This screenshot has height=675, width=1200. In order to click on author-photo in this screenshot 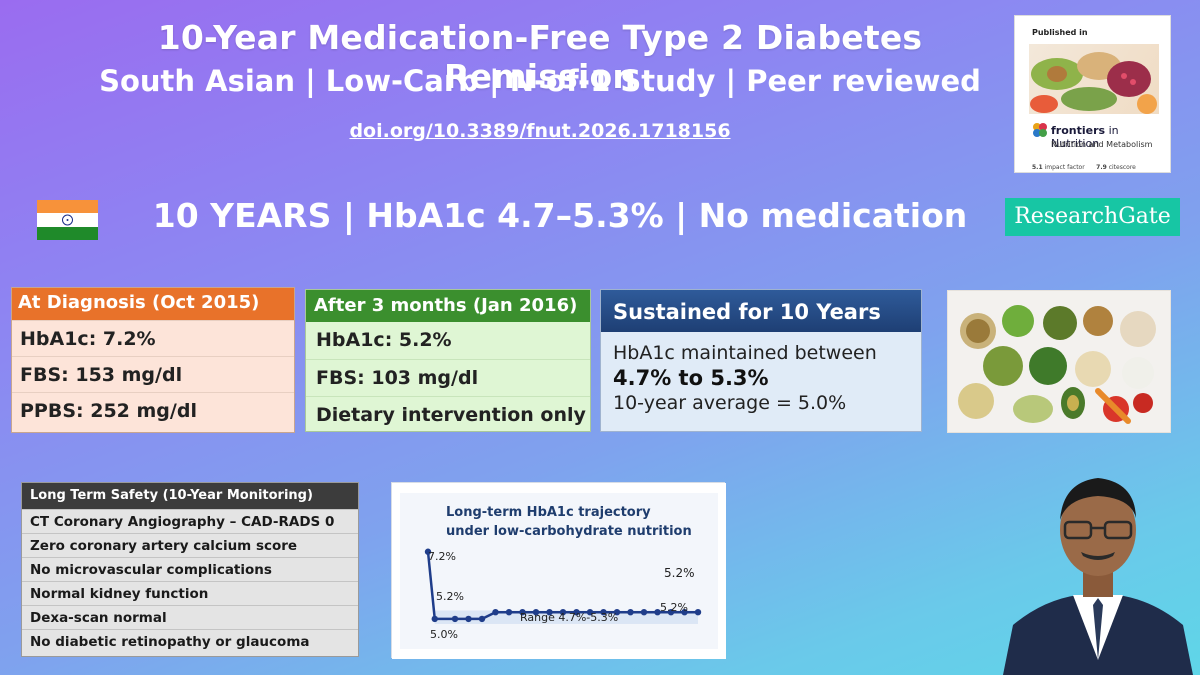, I will do `click(1098, 567)`.